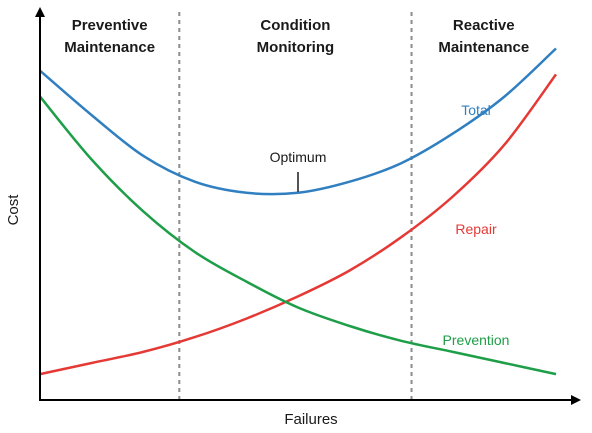 The width and height of the screenshot is (592, 433). I want to click on region-title-1-line2: Maintenance, so click(109, 47).